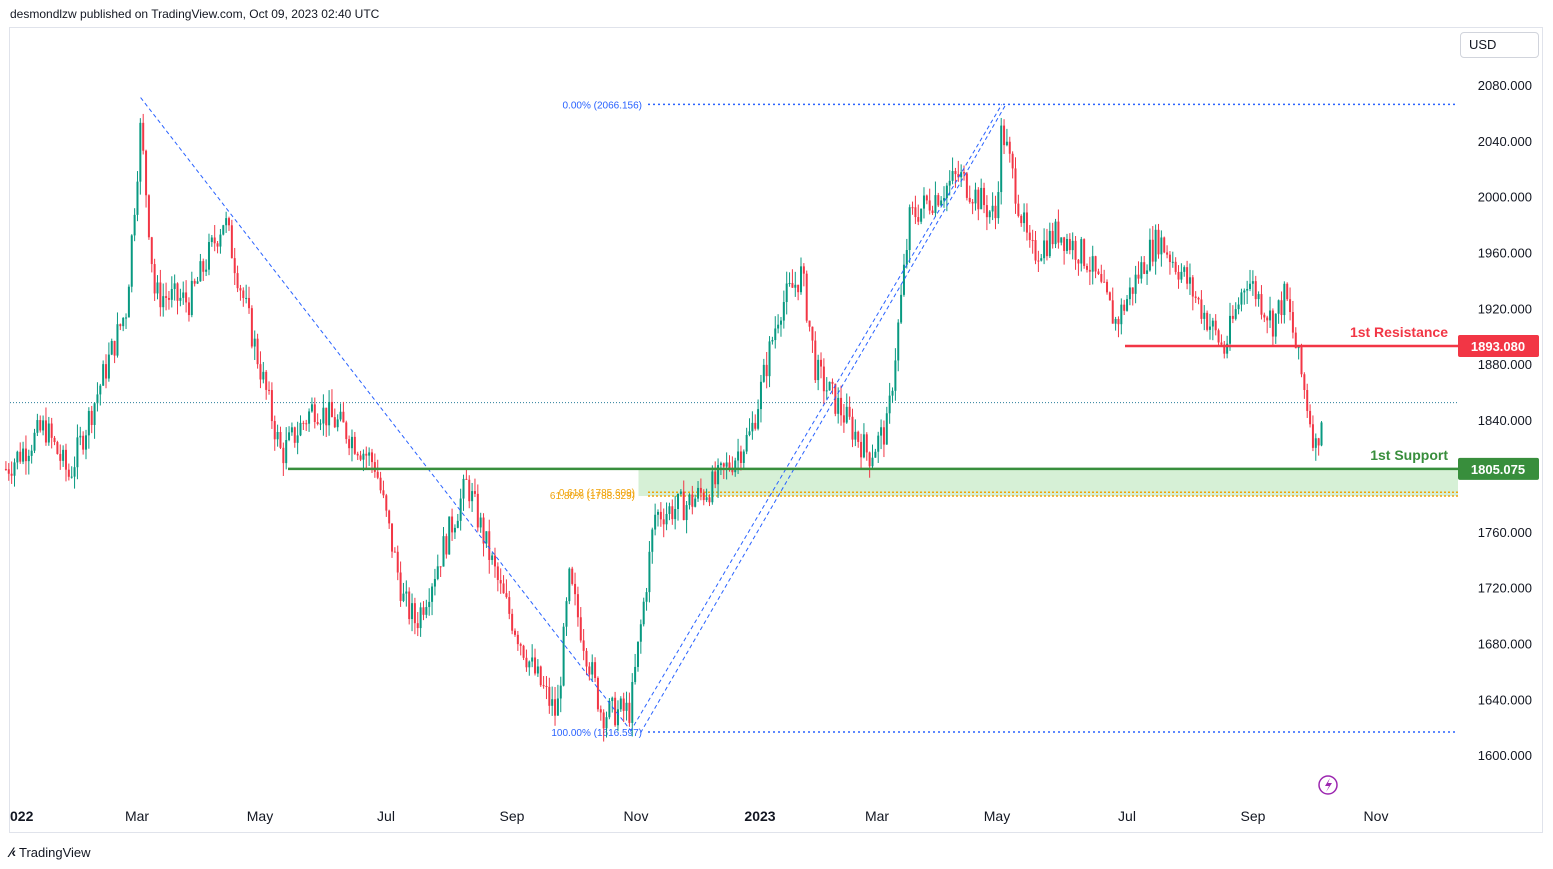 The width and height of the screenshot is (1553, 869). Describe the element at coordinates (512, 816) in the screenshot. I see `x-tick-label: Sep` at that location.